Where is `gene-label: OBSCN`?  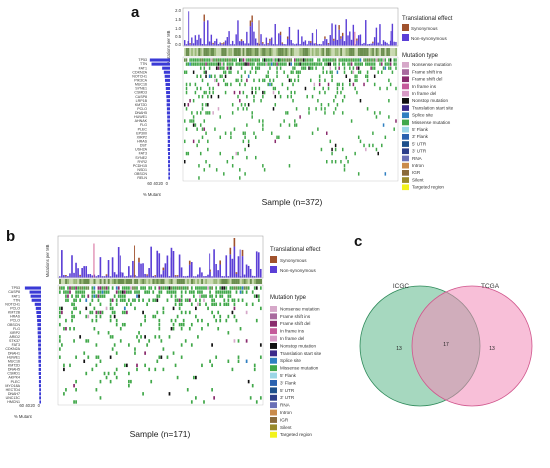
gene-label: OBSCN is located at coordinates (13, 325).